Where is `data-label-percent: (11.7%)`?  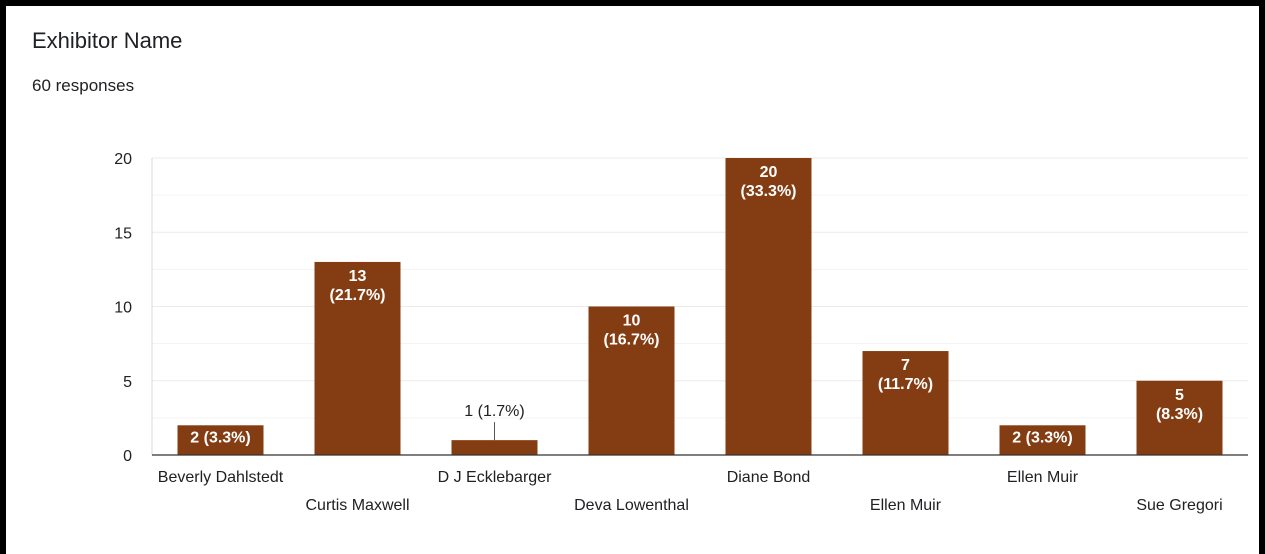 data-label-percent: (11.7%) is located at coordinates (905, 384).